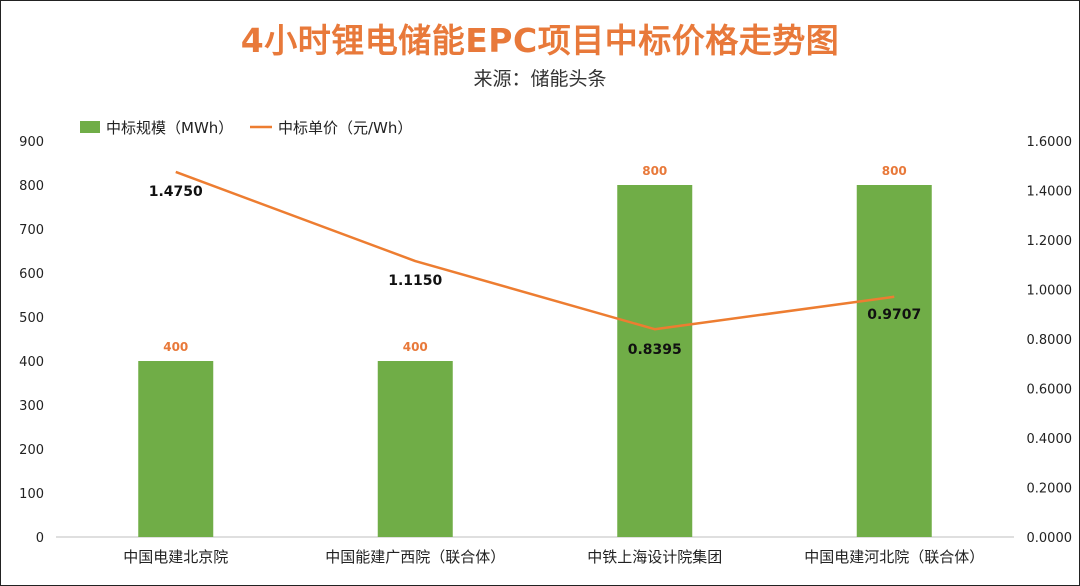  I want to click on y-right-tick-label: 0.6000, so click(1050, 390).